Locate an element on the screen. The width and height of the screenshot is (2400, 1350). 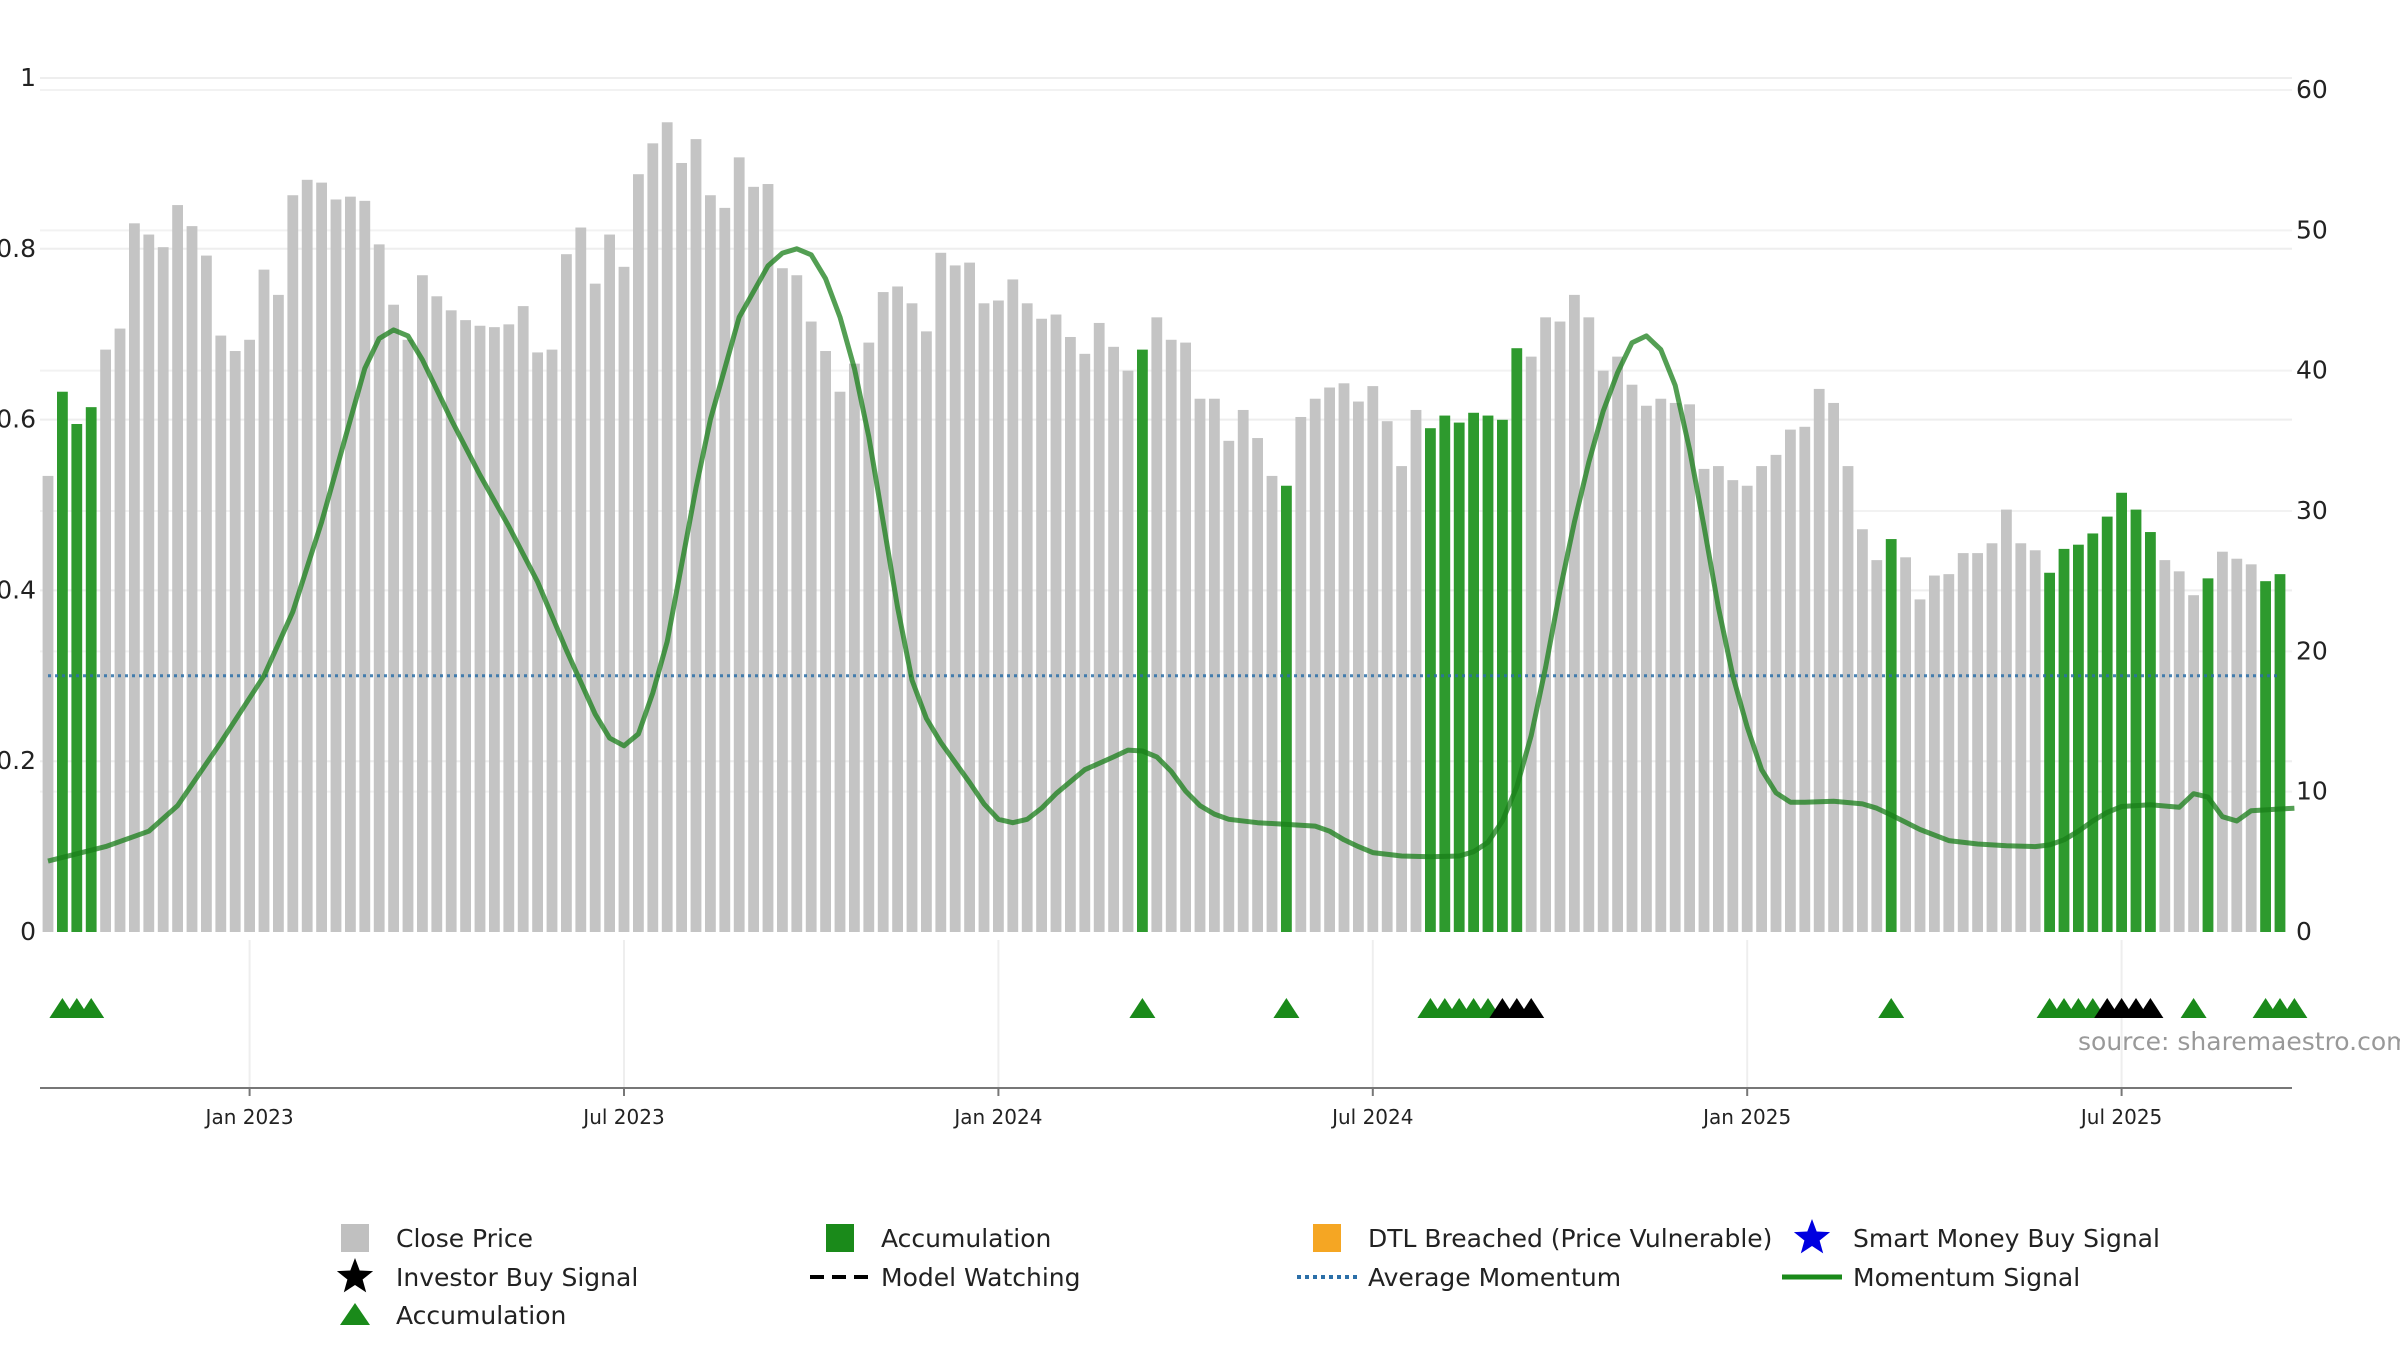
source-watermark: source: sharemaestro.com is located at coordinates (2239, 1041).